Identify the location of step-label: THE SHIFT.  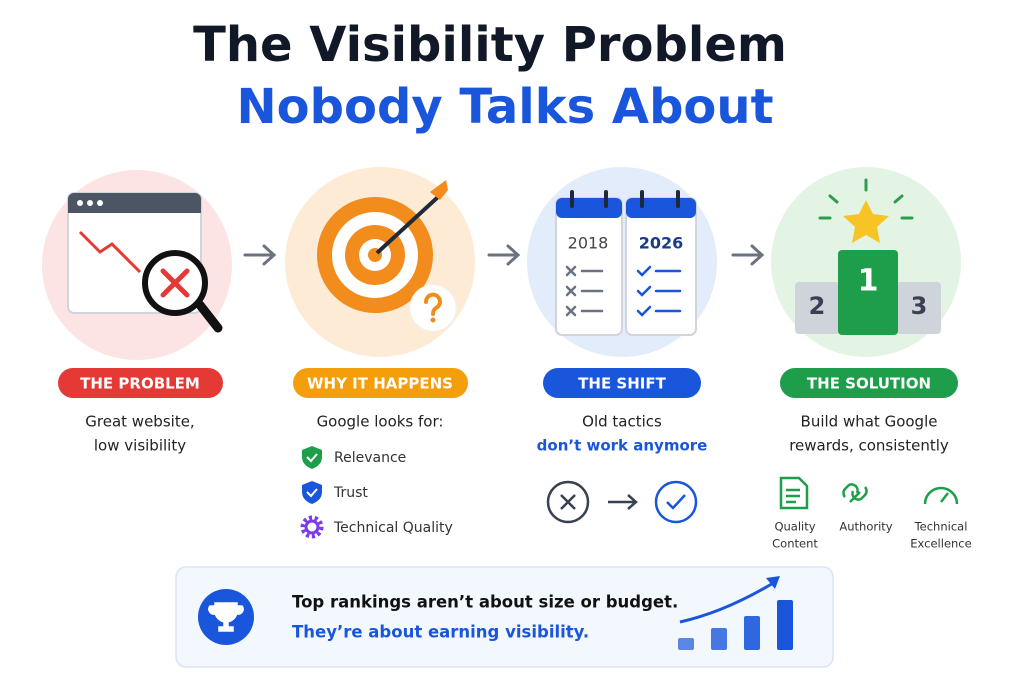
(622, 384).